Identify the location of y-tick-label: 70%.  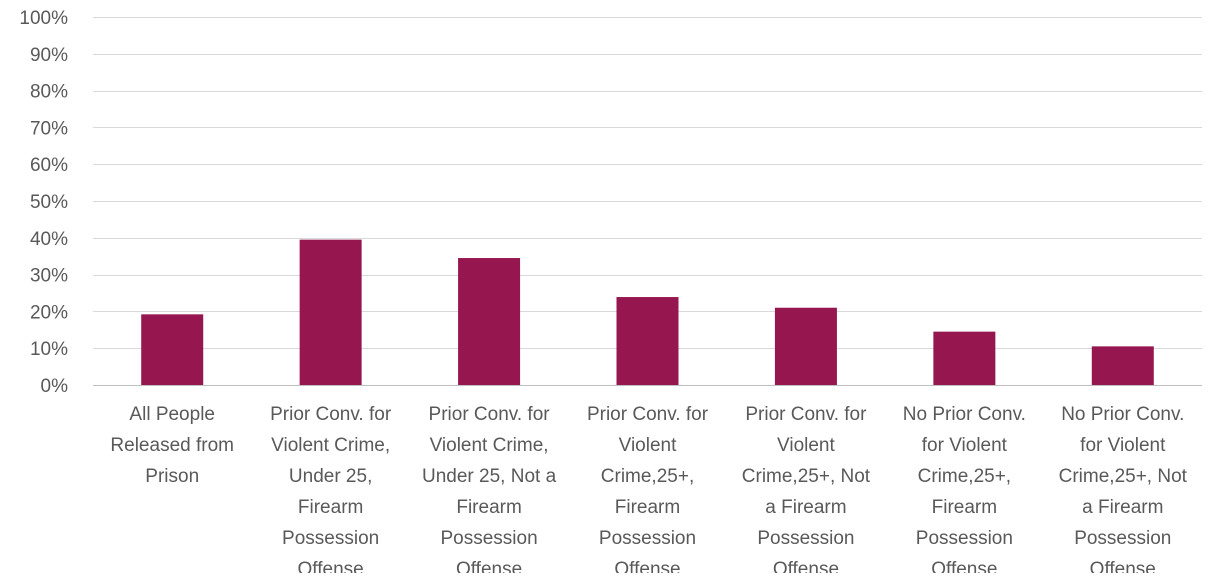
(49, 128).